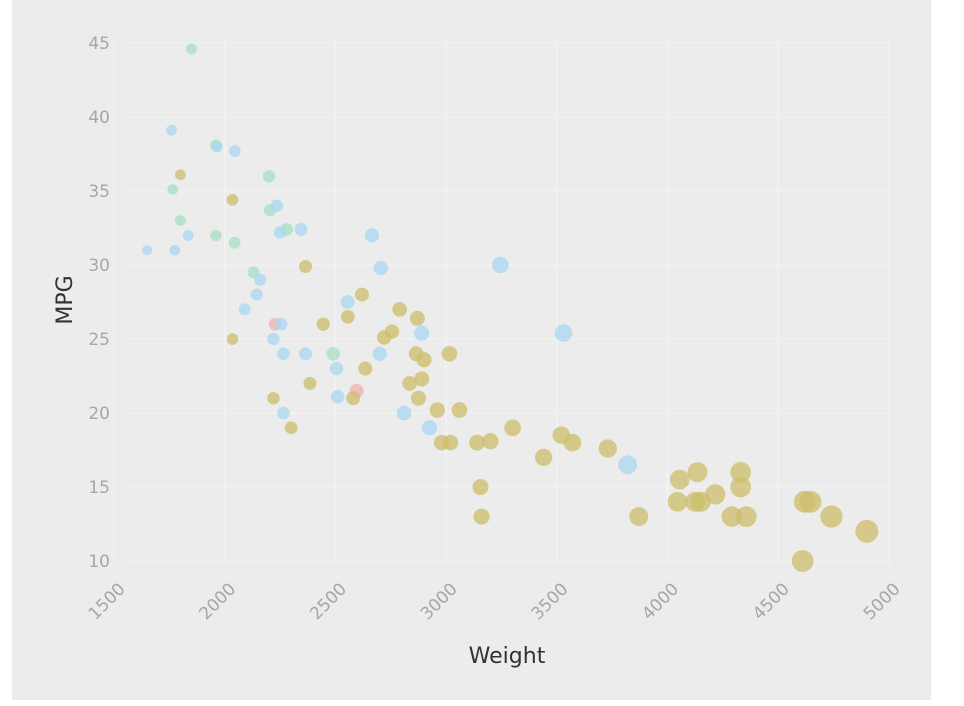  I want to click on y-tick-label: 30, so click(99, 266).